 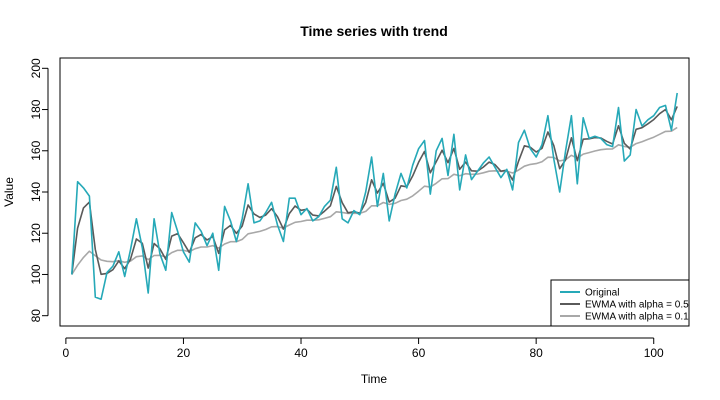 What do you see at coordinates (36, 192) in the screenshot?
I see `y-tick-label: 140` at bounding box center [36, 192].